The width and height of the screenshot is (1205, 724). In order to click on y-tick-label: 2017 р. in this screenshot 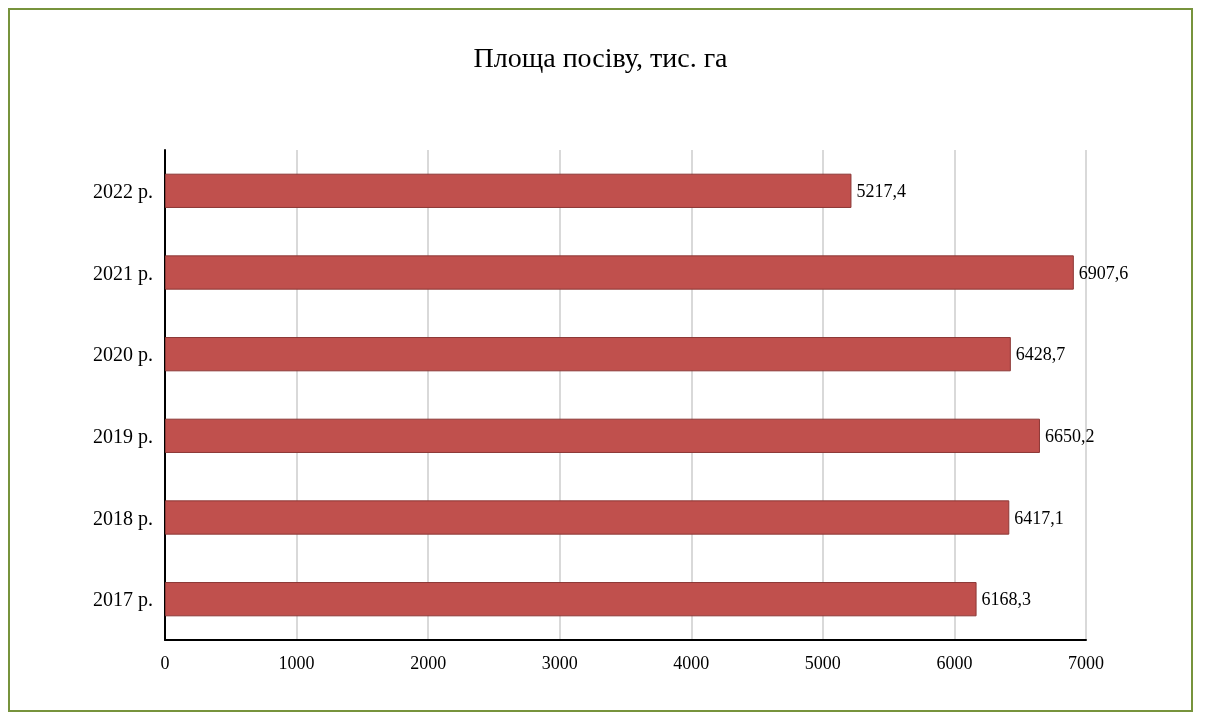, I will do `click(123, 600)`.